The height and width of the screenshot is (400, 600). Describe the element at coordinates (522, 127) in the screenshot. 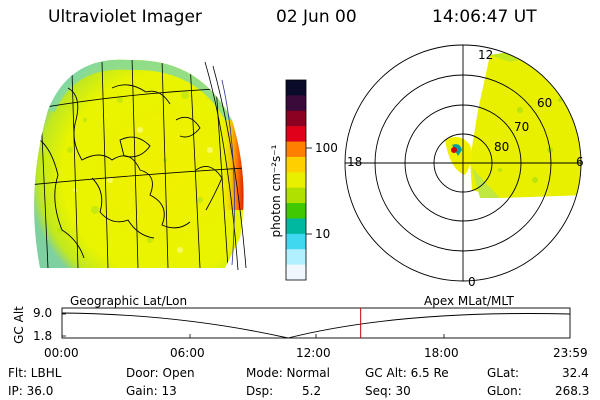

I see `polar-label-70: 70` at that location.